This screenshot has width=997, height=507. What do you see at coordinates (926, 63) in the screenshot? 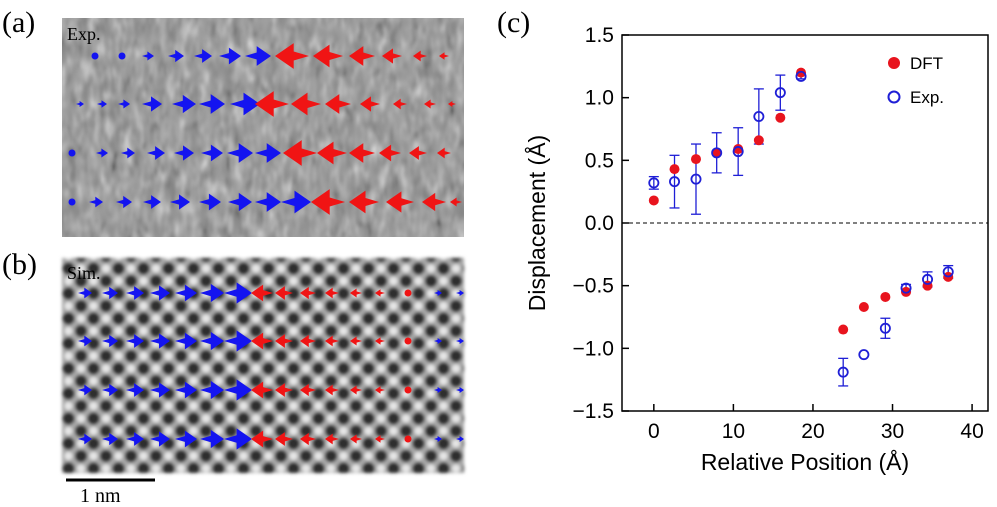
I see `legend-dft-label: DFT` at bounding box center [926, 63].